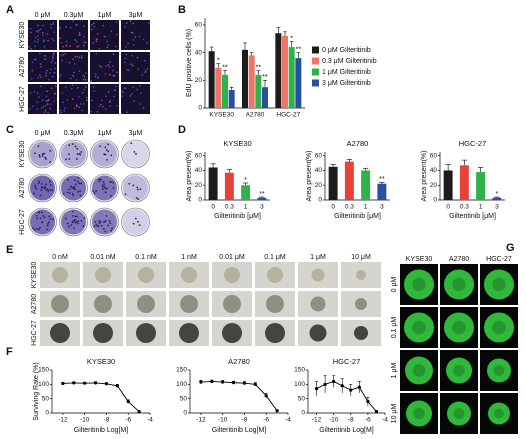 The height and width of the screenshot is (439, 526). Describe the element at coordinates (201, 420) in the screenshot. I see `x-tick-label: -12` at that location.